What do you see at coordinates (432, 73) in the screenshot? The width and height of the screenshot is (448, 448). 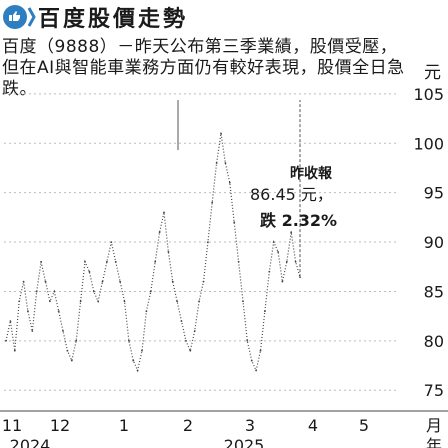 I see `y-axis-unit: 元` at bounding box center [432, 73].